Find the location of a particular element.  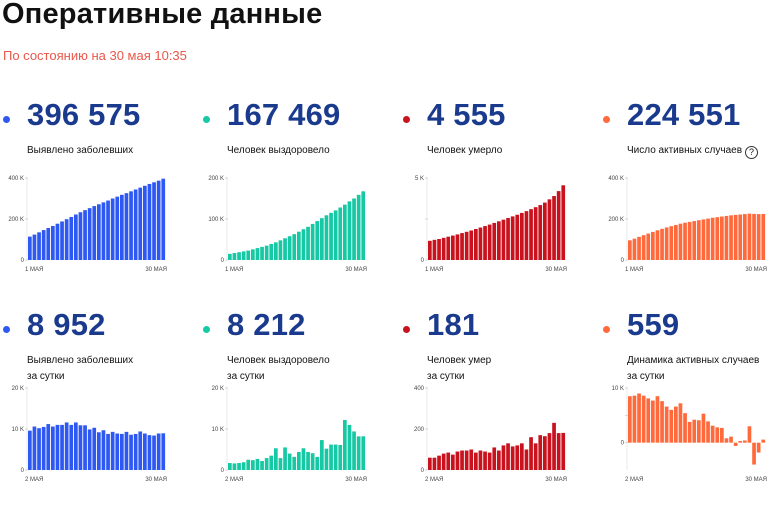

help-icon: ? is located at coordinates (752, 152).